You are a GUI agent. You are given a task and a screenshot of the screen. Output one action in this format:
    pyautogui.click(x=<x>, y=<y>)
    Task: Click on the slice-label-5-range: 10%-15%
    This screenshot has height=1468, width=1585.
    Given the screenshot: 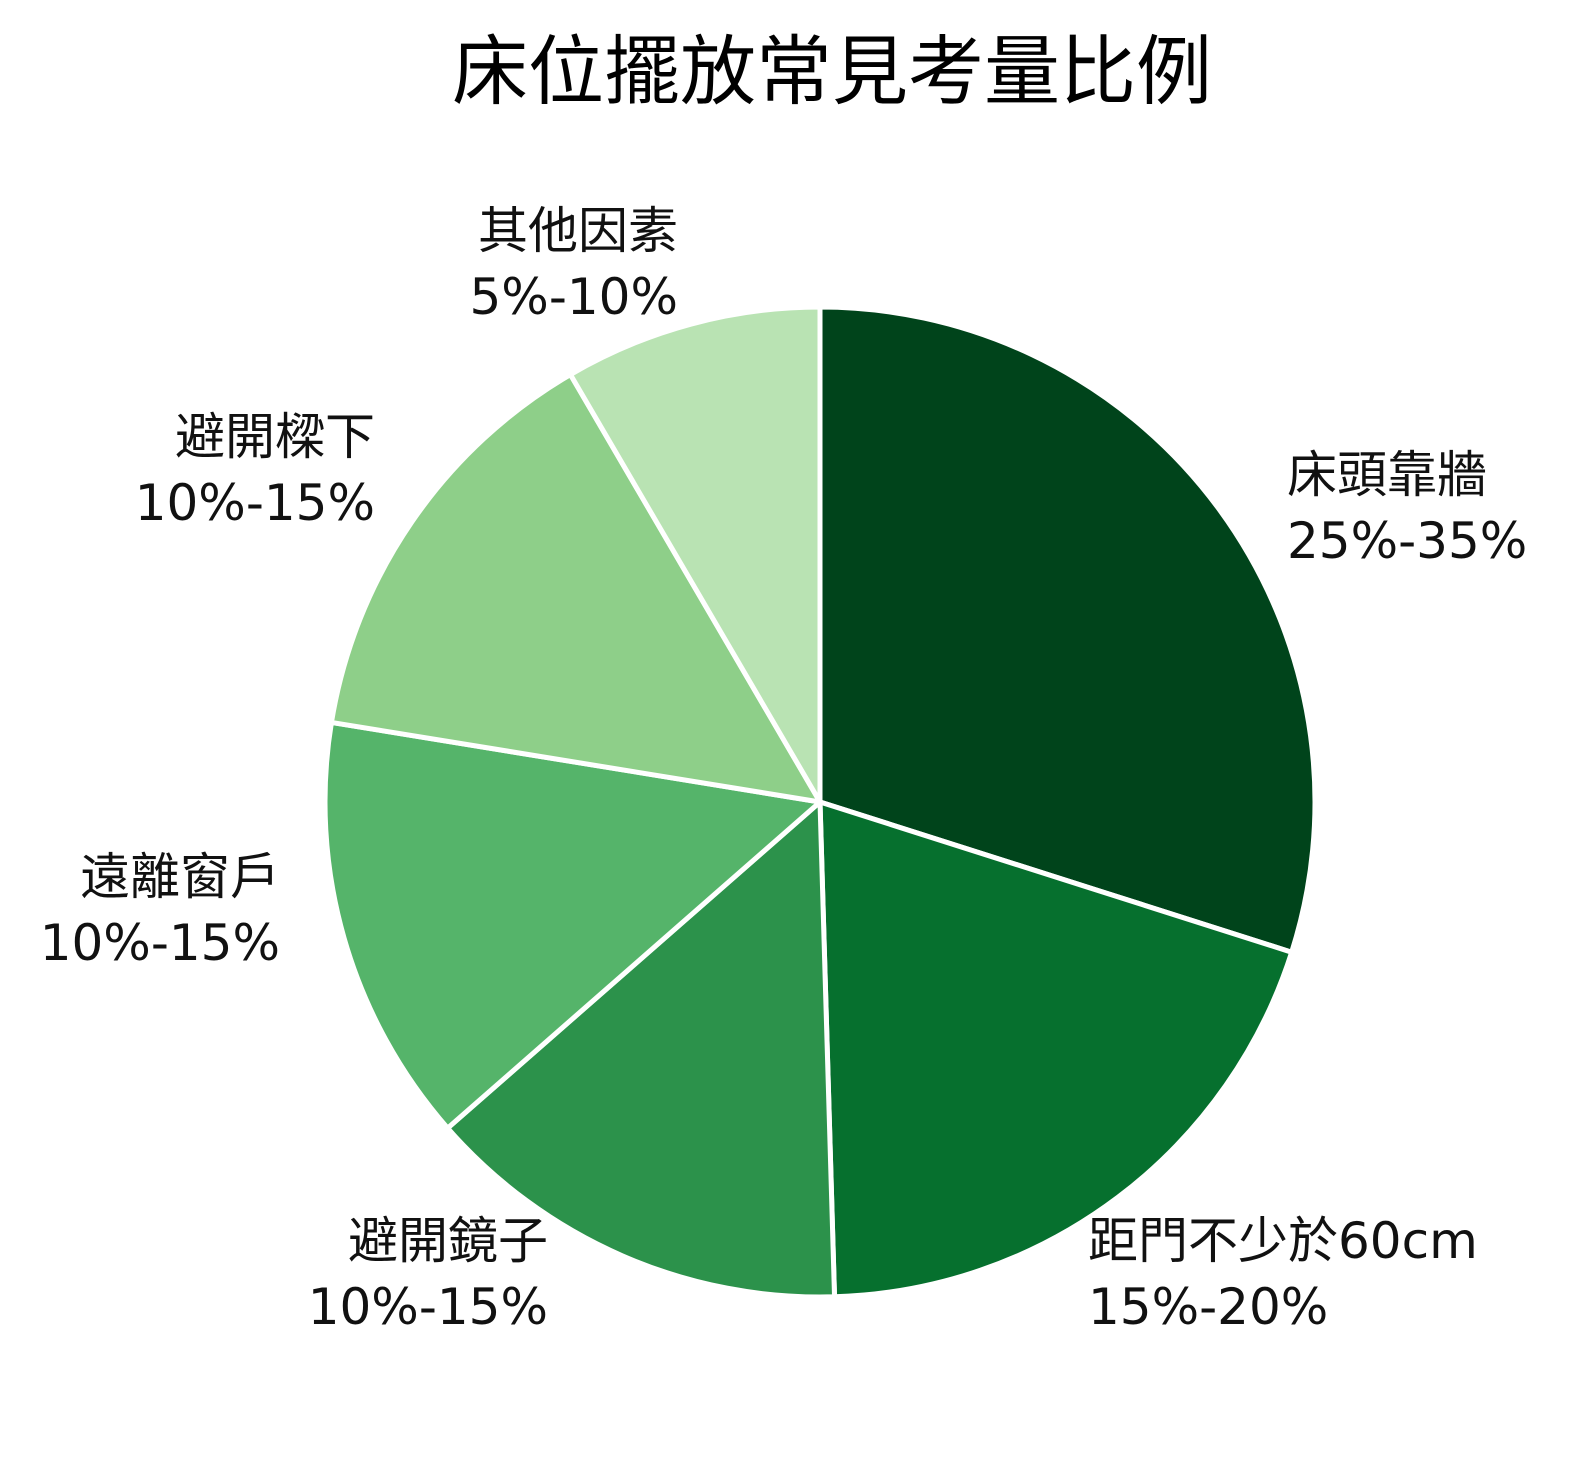 What is the action you would take?
    pyautogui.click(x=255, y=503)
    